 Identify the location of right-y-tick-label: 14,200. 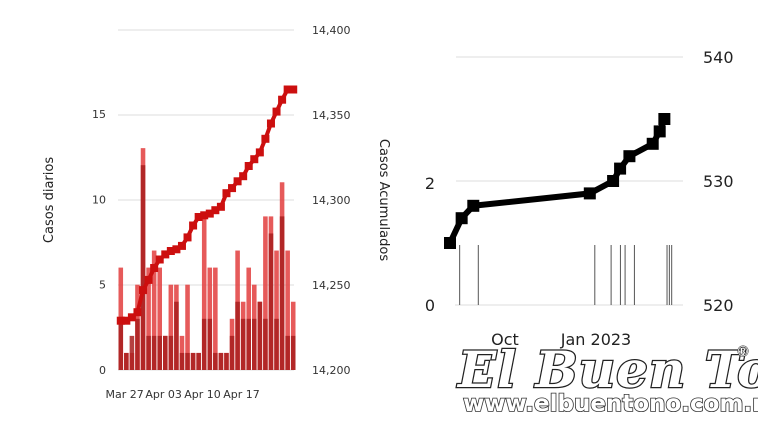
(331, 370).